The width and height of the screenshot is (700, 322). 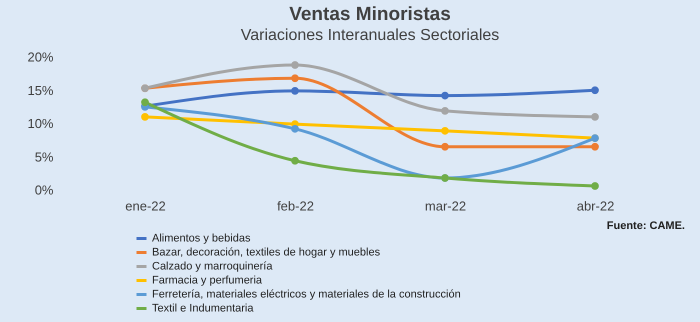 I want to click on legend-label: Farmacia y perfumeria, so click(x=207, y=280).